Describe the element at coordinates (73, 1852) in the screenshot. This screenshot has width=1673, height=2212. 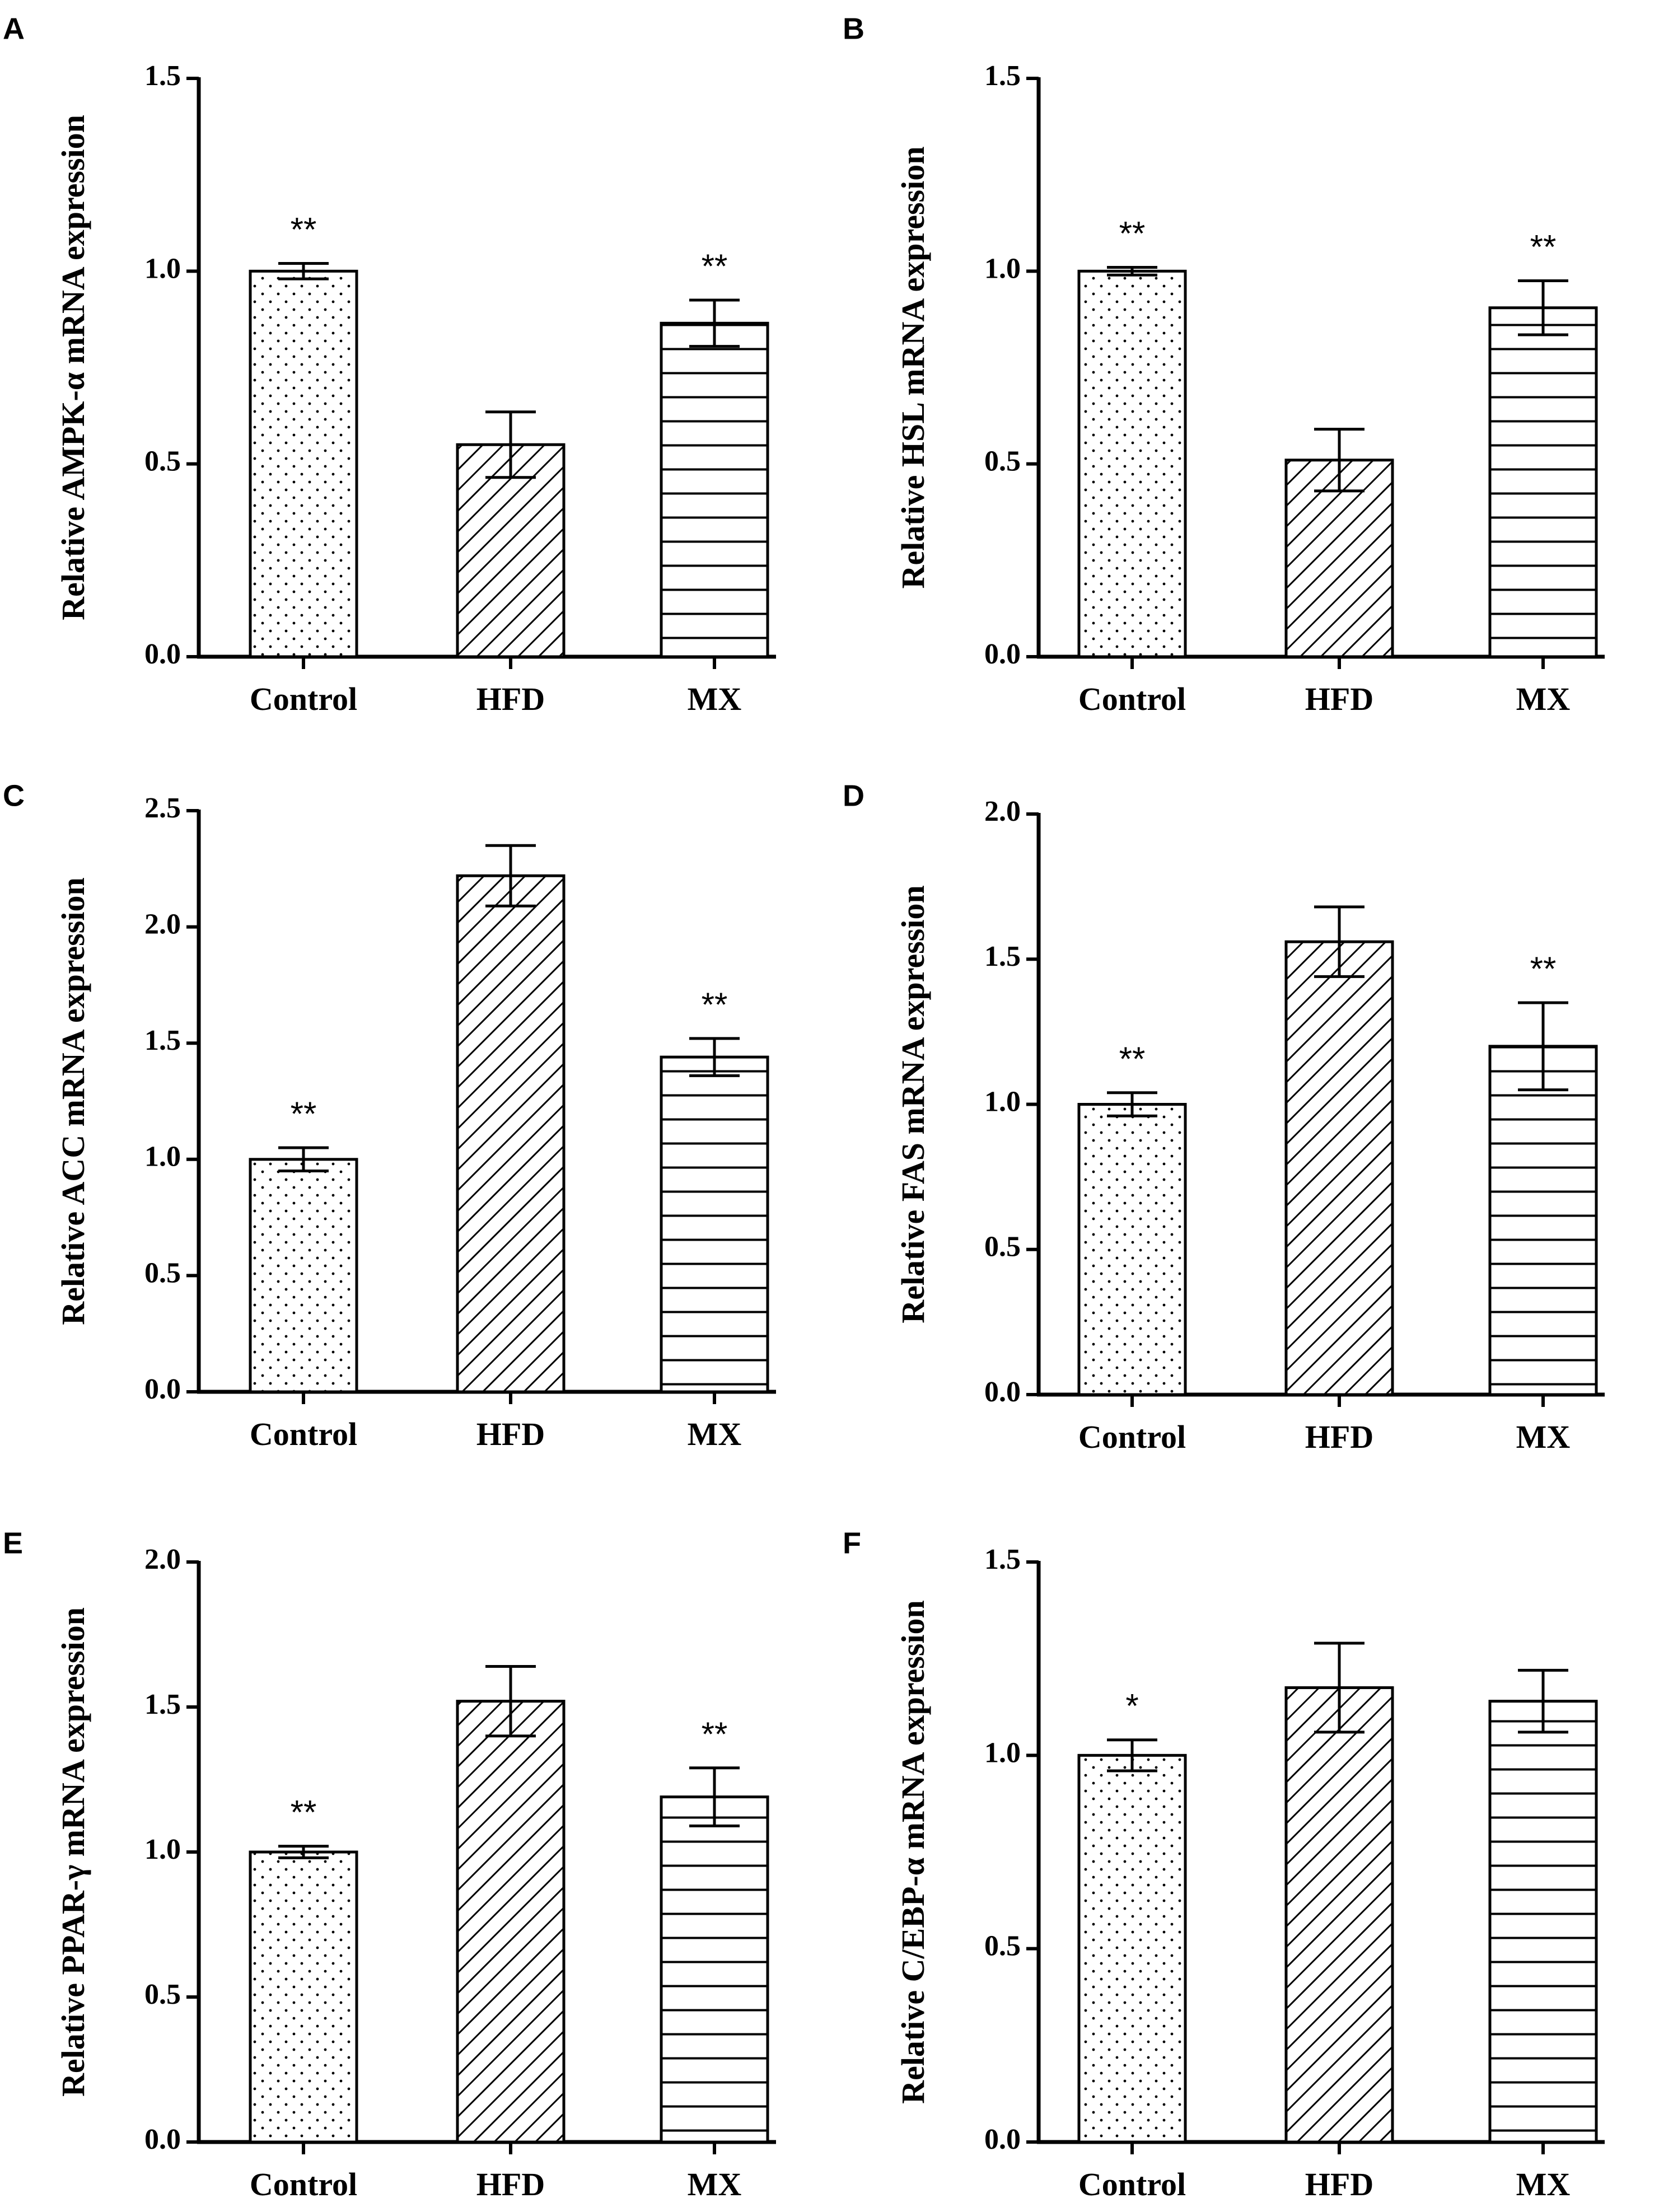
I see `y-axis-label: Relative PPAR-γ mRNA expression` at that location.